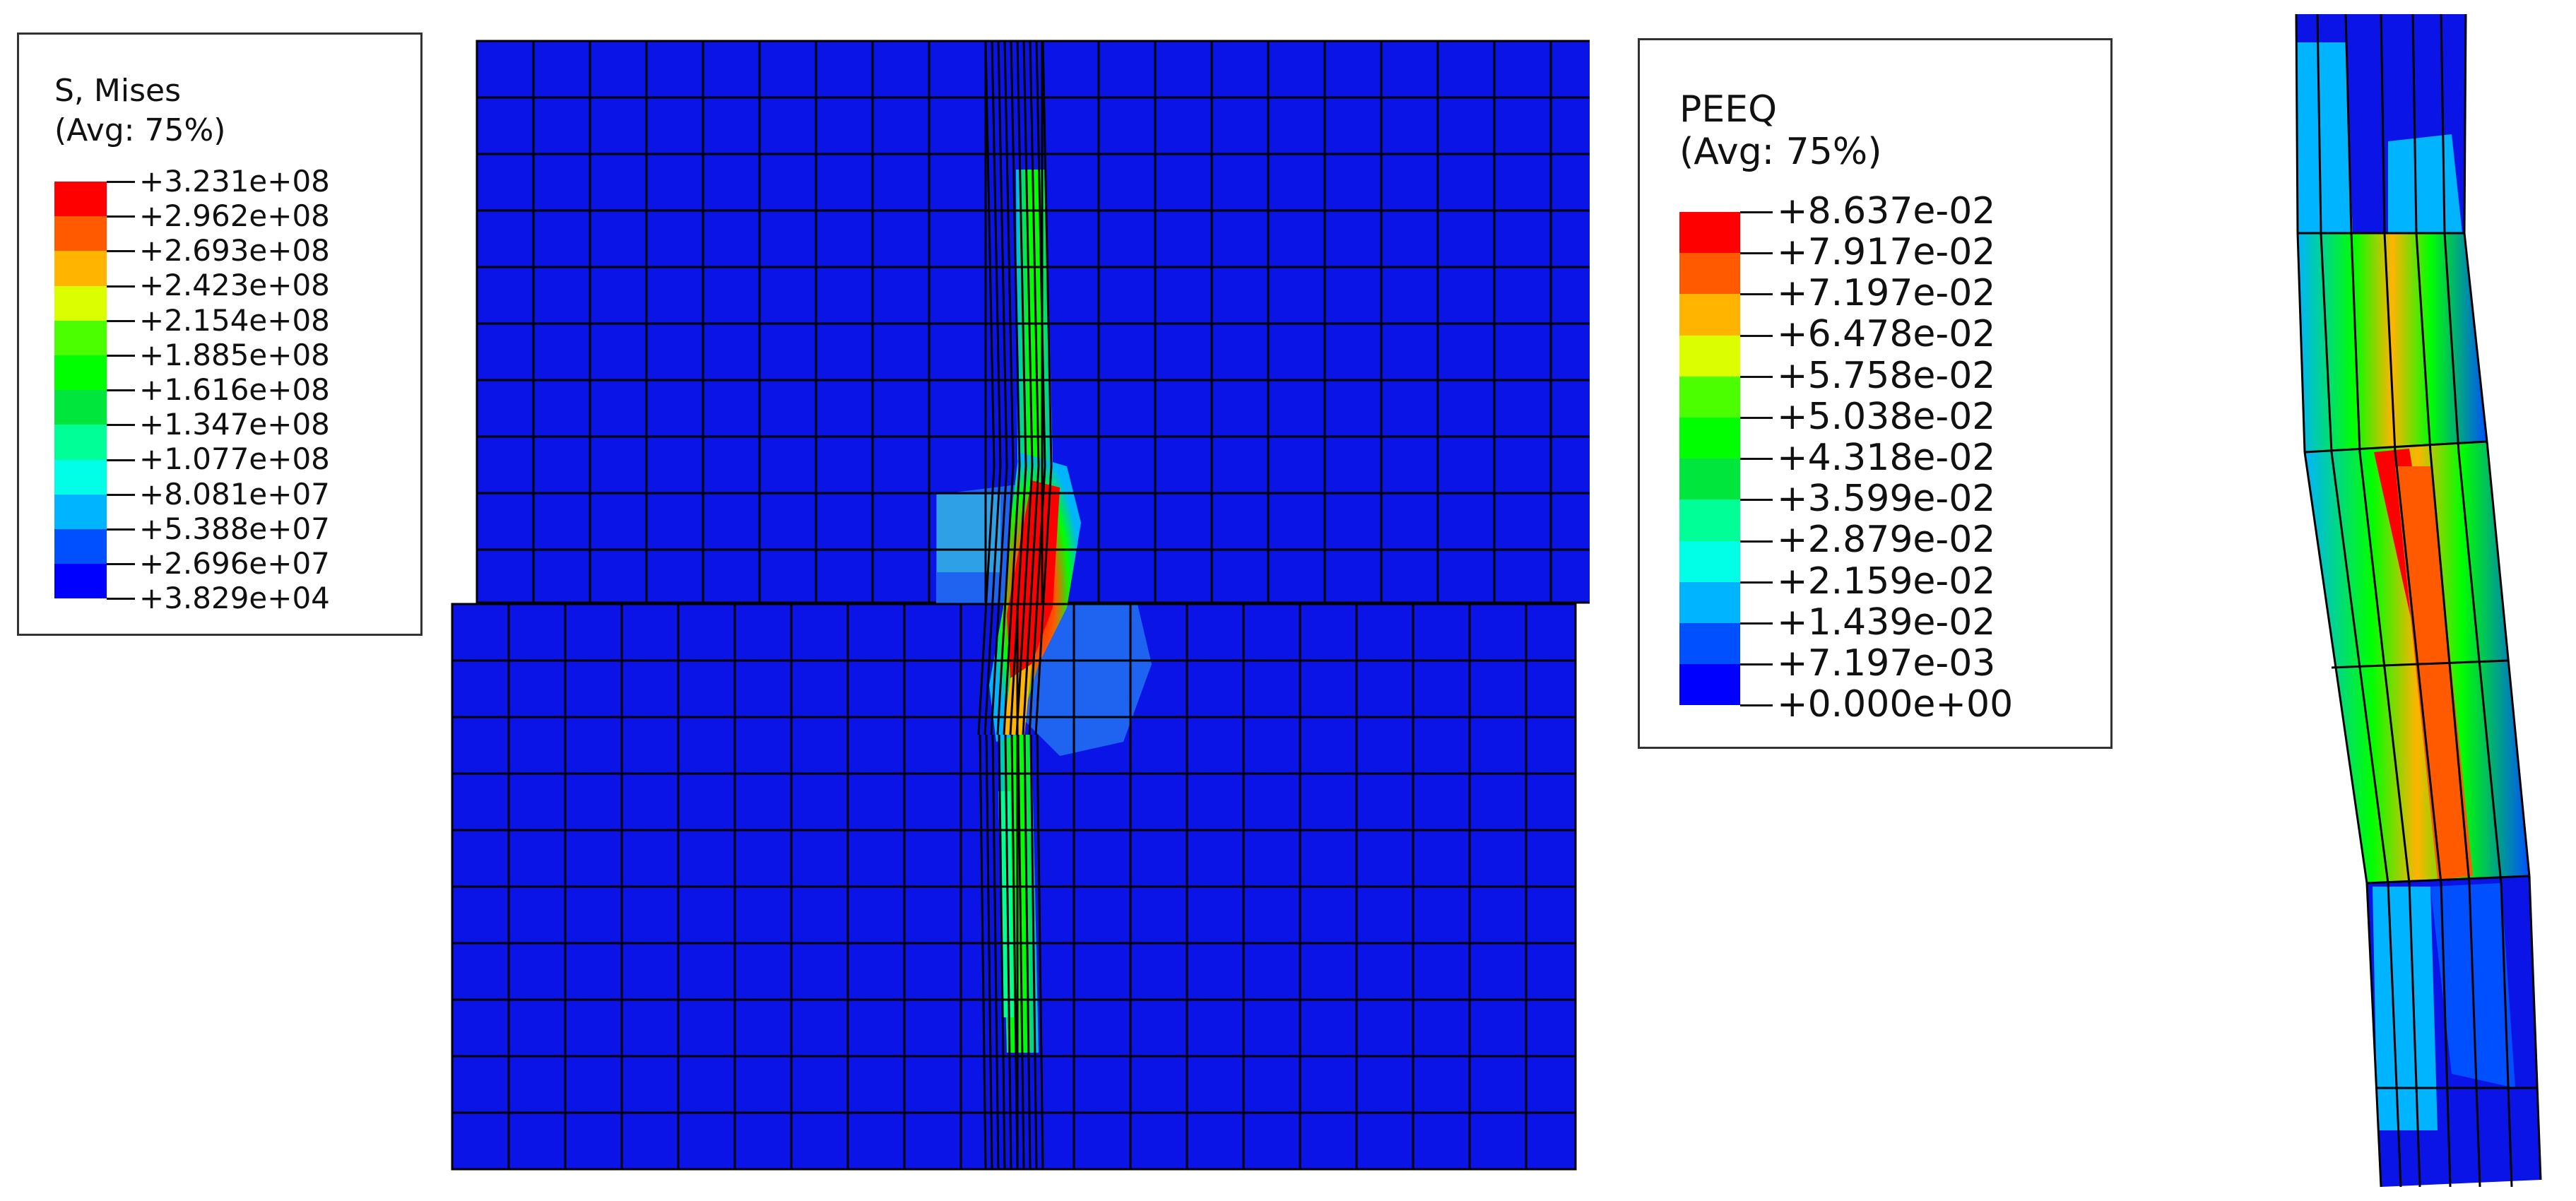 The image size is (2576, 1201). Describe the element at coordinates (234, 250) in the screenshot. I see `mises-value-label: +2.693e+08` at that location.